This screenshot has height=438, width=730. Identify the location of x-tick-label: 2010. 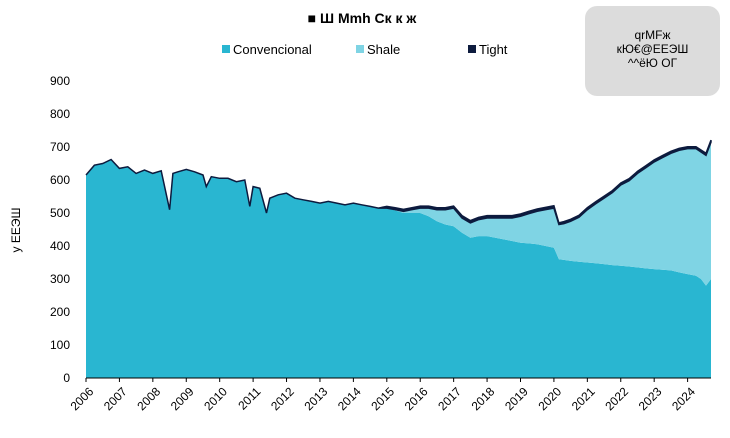
(215, 398).